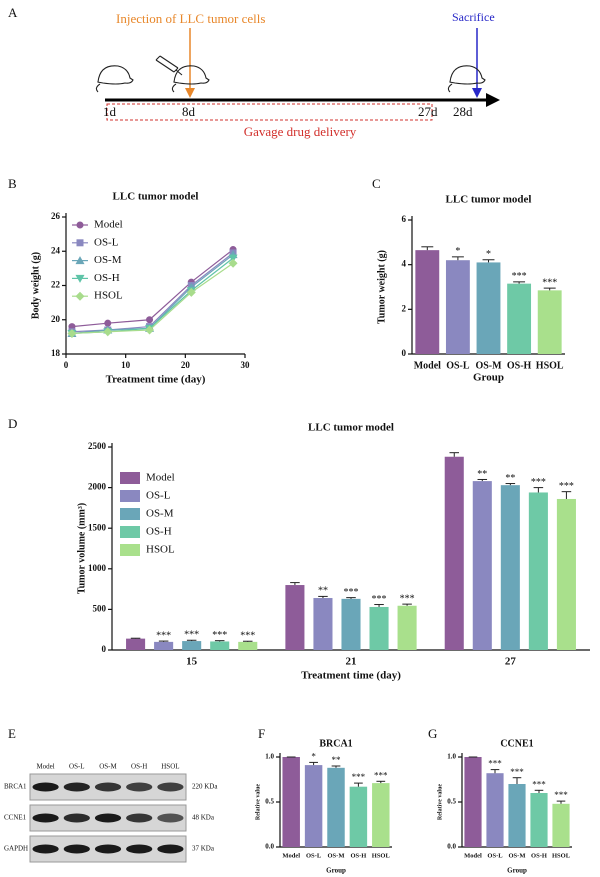 Image resolution: width=600 pixels, height=877 pixels. Describe the element at coordinates (12, 733) in the screenshot. I see `panel-label: E` at that location.